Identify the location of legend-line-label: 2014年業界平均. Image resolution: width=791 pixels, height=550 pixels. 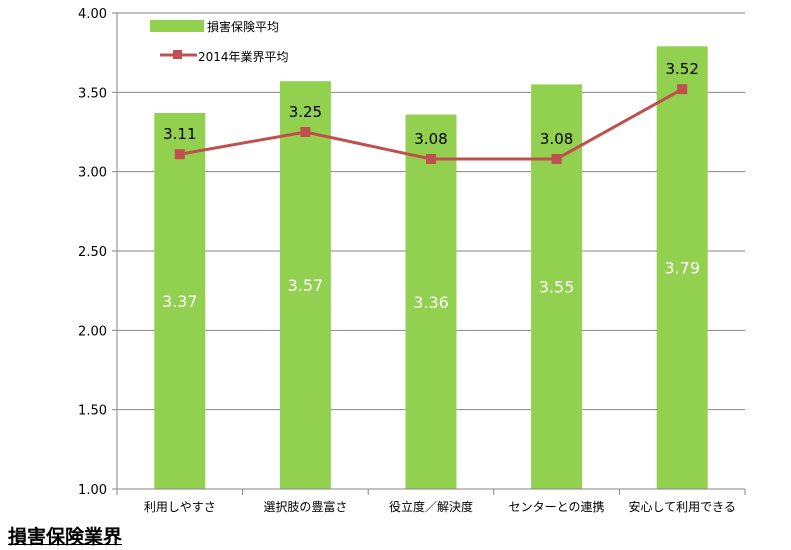
(243, 57).